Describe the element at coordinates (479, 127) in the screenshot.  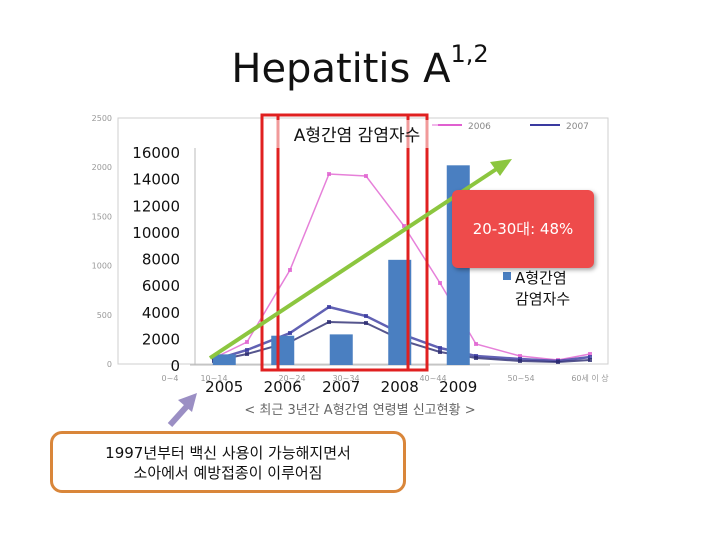
I see `bg-legend-2006-label: 2006` at that location.